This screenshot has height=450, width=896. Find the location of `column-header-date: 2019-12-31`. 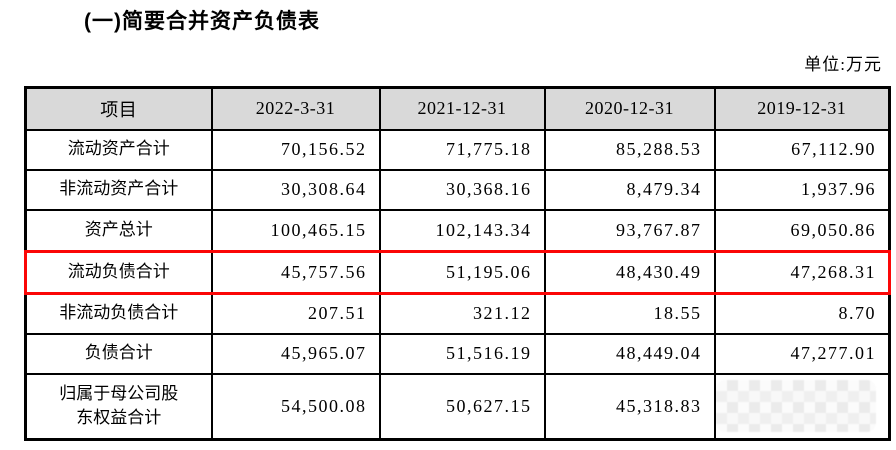

column-header-date: 2019-12-31 is located at coordinates (802, 108).